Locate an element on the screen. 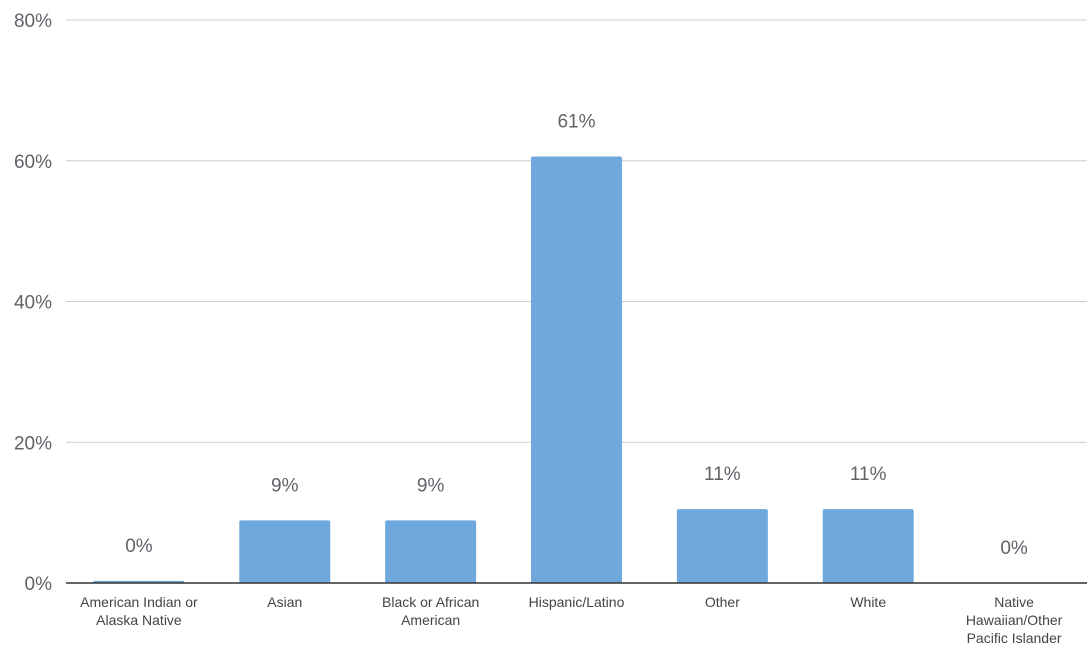 Image resolution: width=1087 pixels, height=646 pixels. y-axis-ticks: 0% 20% 40% 60% 80% is located at coordinates (33, 303).